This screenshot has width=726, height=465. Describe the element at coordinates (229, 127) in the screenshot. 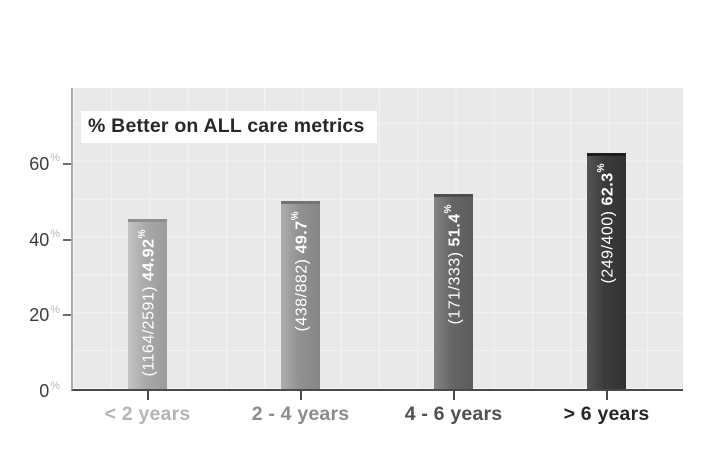

I see `chart-title: % Better on ALL care metrics` at that location.